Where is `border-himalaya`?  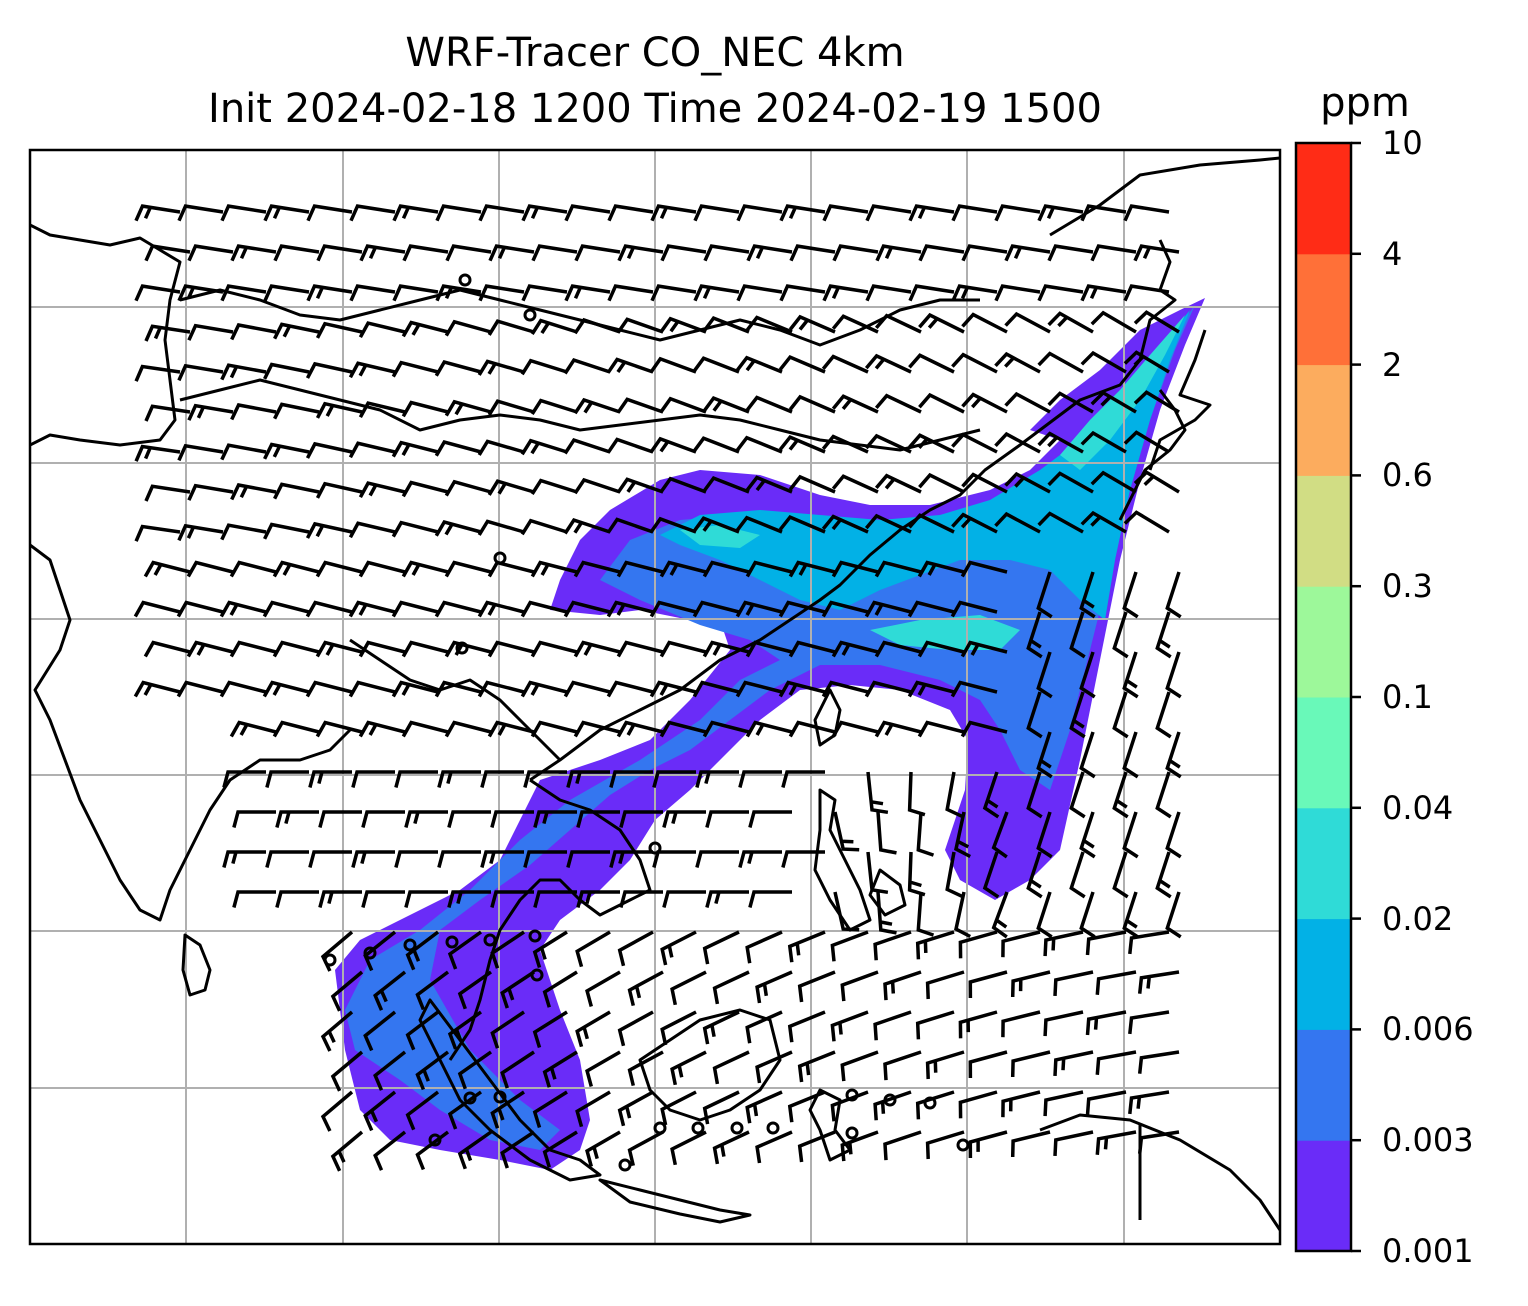
border-himalaya is located at coordinates (580, 415).